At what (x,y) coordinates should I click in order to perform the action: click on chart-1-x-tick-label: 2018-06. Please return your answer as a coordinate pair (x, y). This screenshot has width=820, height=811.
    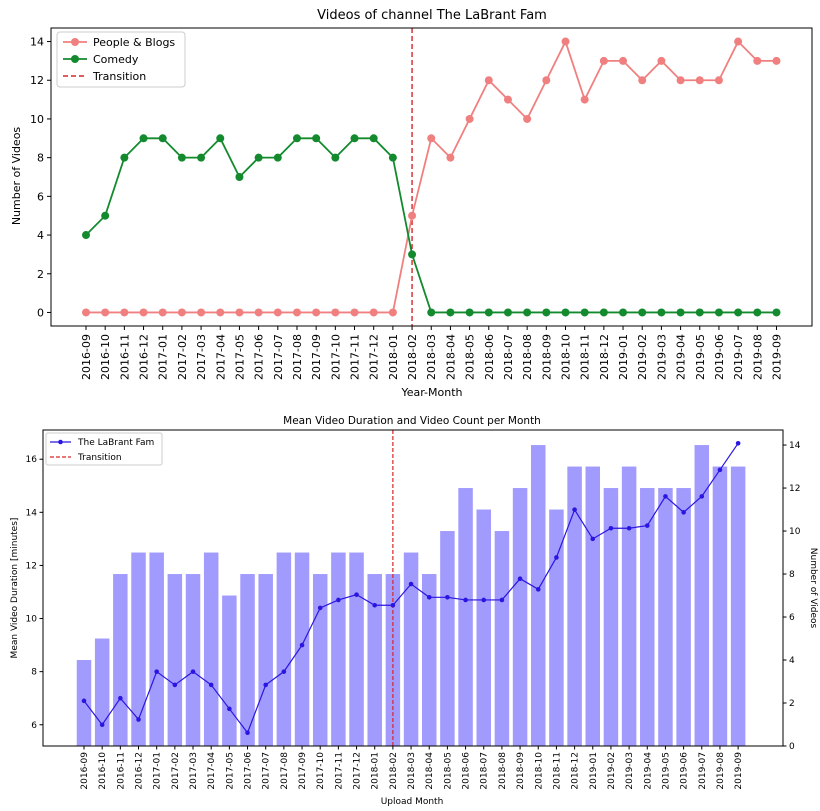
    Looking at the image, I should click on (489, 357).